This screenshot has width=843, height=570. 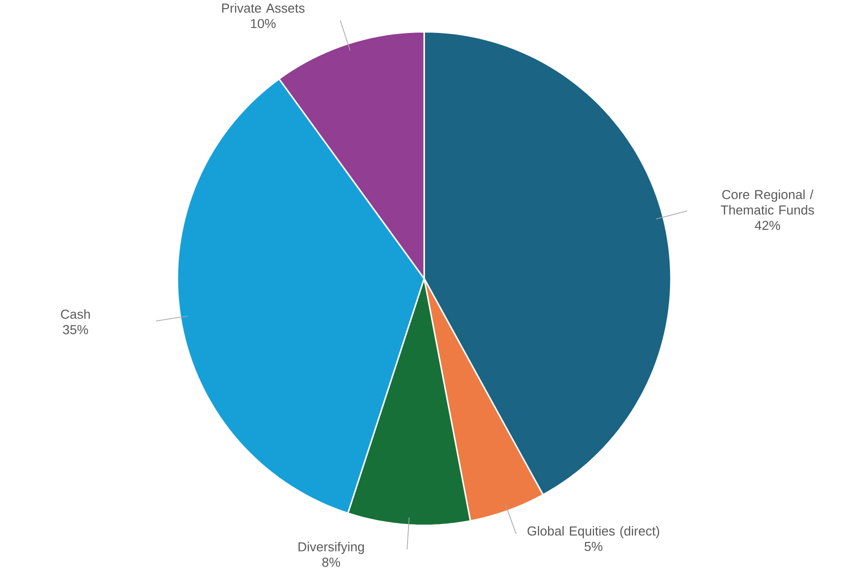 What do you see at coordinates (767, 202) in the screenshot?
I see `slice-label: Core Regional / Thematic Funds` at bounding box center [767, 202].